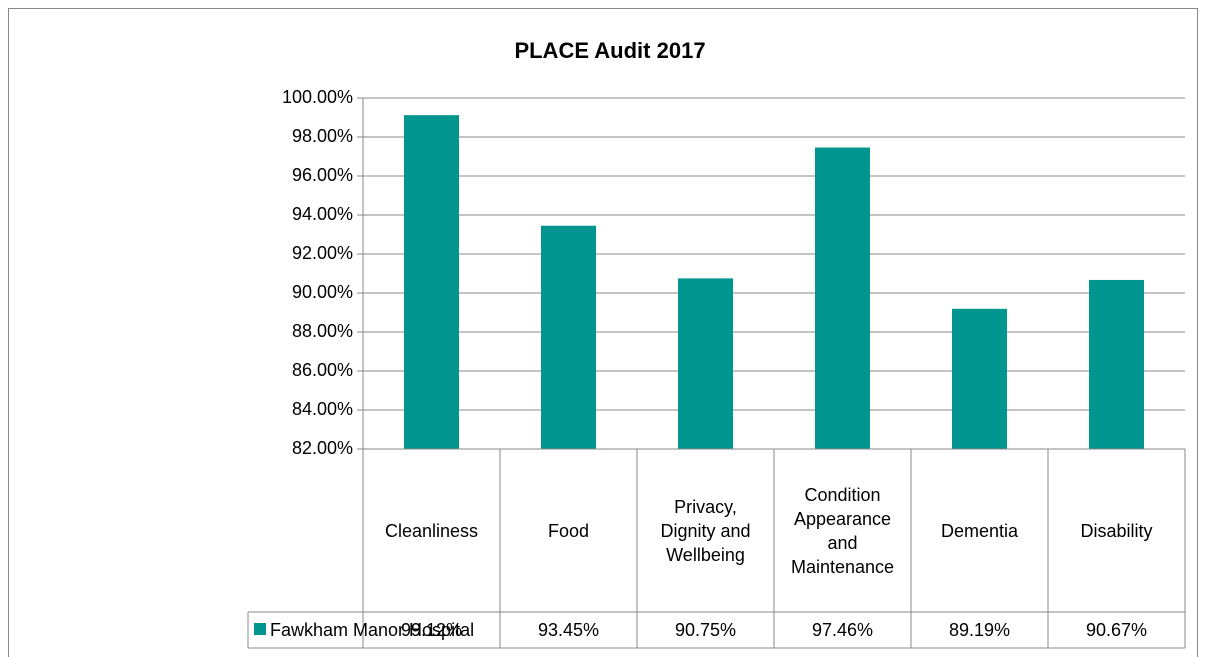 The image size is (1208, 657). What do you see at coordinates (705, 530) in the screenshot?
I see `category-label: Privacy, Dignity and Wellbeing` at bounding box center [705, 530].